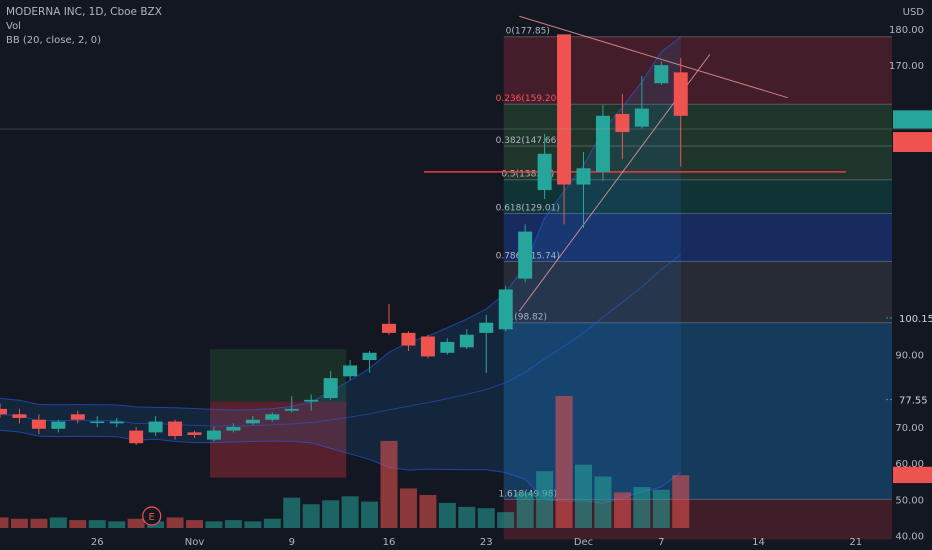  I want to click on x-tick-label: 14, so click(758, 542).